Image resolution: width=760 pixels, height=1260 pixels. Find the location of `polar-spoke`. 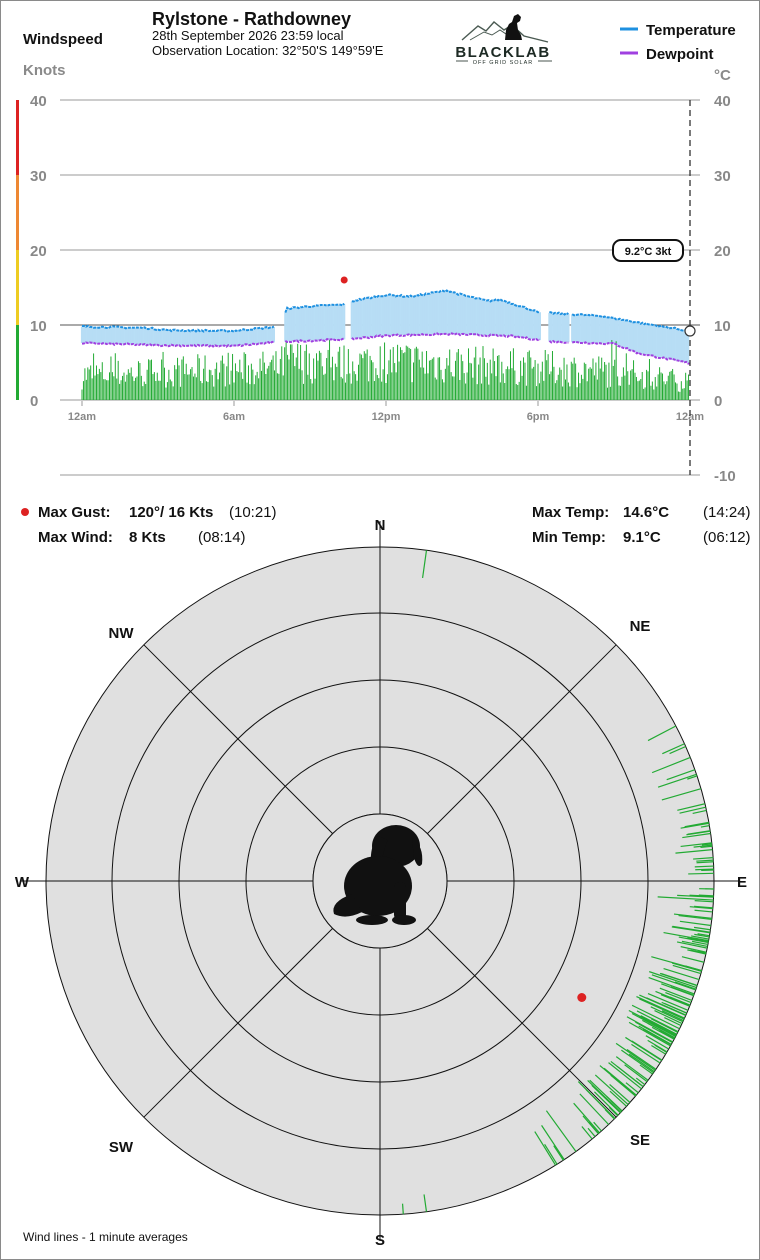

polar-spoke is located at coordinates (522, 1023).